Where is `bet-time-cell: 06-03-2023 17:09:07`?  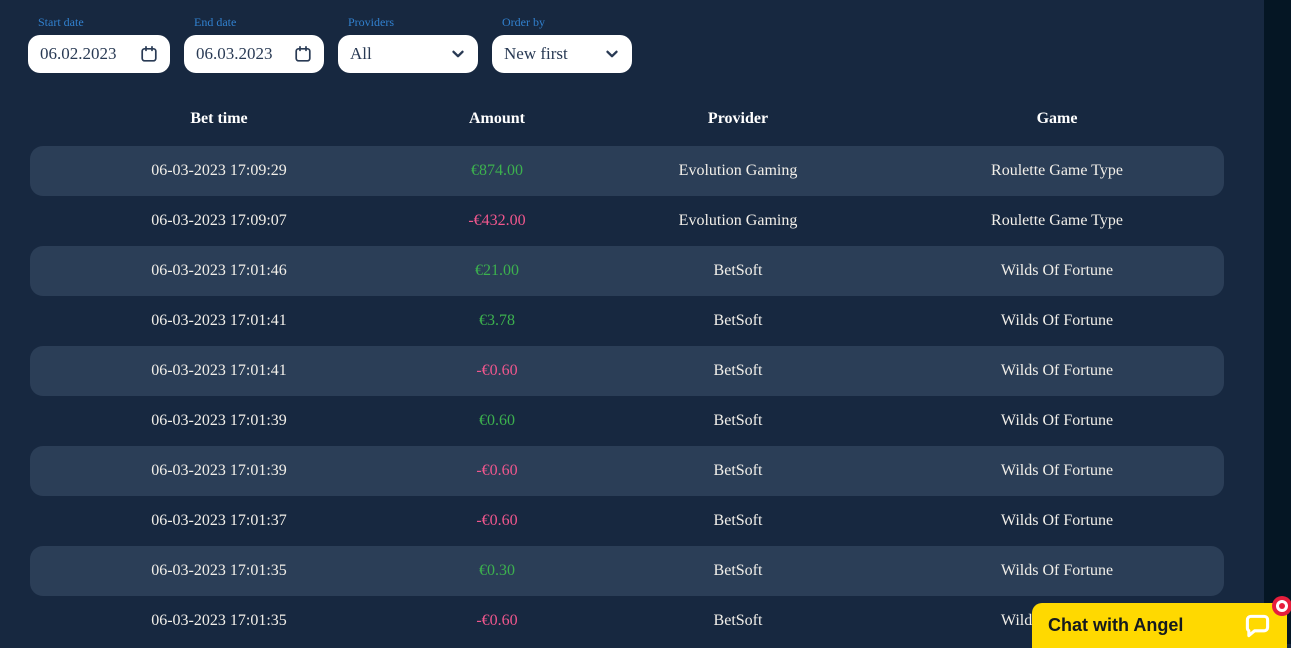
bet-time-cell: 06-03-2023 17:09:07 is located at coordinates (219, 220).